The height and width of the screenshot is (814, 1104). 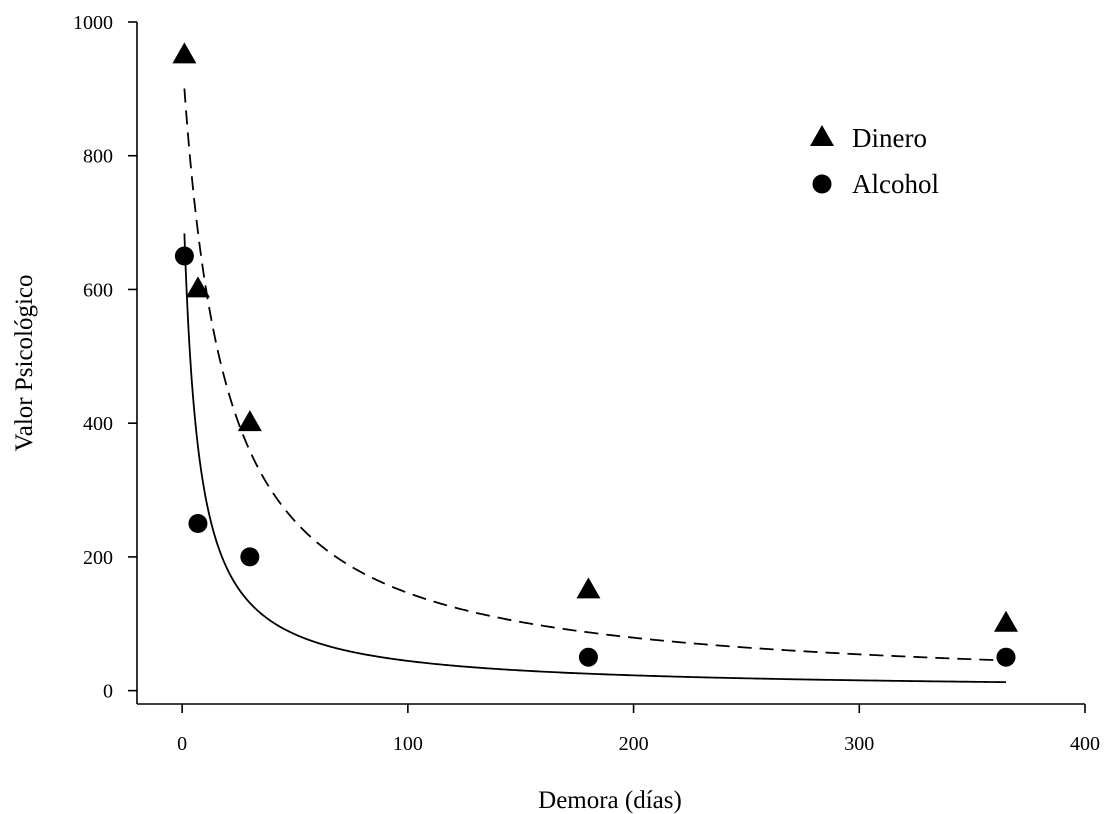 What do you see at coordinates (98, 424) in the screenshot?
I see `y-tick-label: 400` at bounding box center [98, 424].